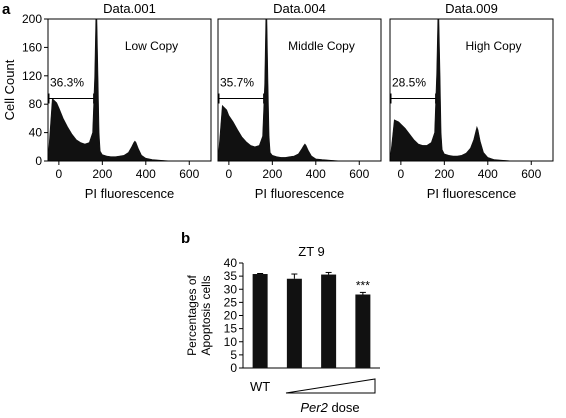 The height and width of the screenshot is (418, 566). Describe the element at coordinates (231, 329) in the screenshot. I see `bar-y-tick-label: 15` at that location.